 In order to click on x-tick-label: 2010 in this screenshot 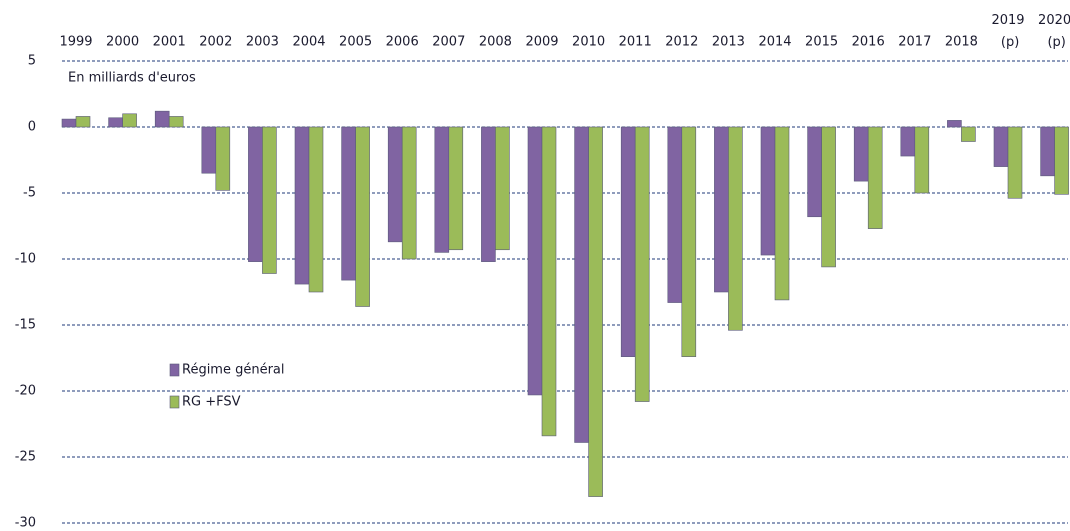, I will do `click(588, 42)`.